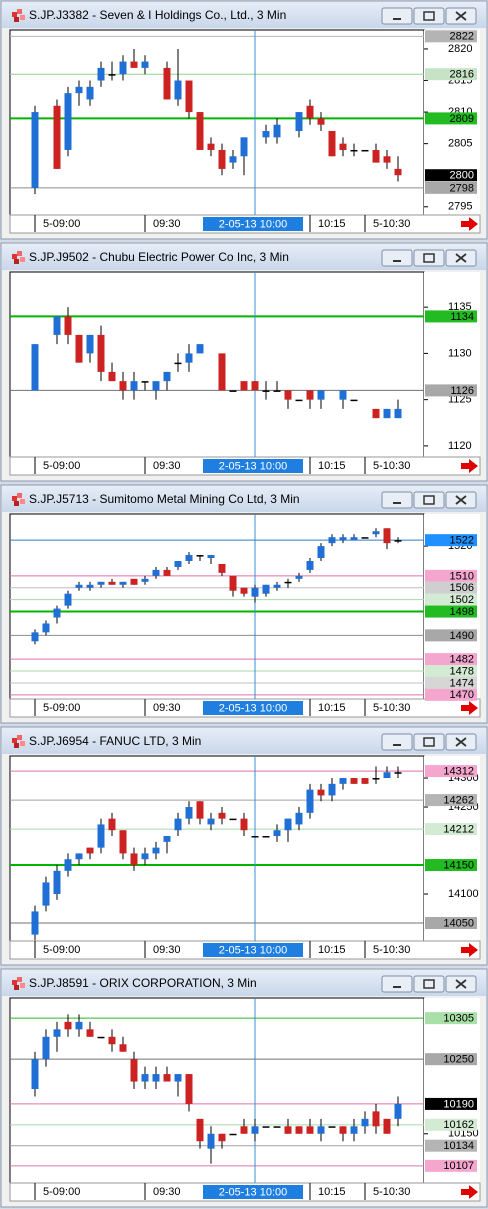 This screenshot has width=488, height=1209. Describe the element at coordinates (462, 317) in the screenshot. I see `level-label: 1134` at that location.